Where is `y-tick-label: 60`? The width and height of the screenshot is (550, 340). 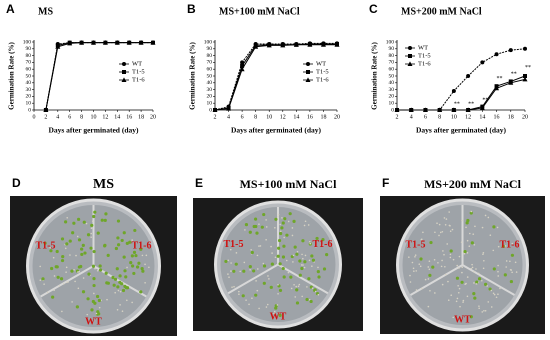
y-tick-label: 60 is located at coordinates (210, 69).